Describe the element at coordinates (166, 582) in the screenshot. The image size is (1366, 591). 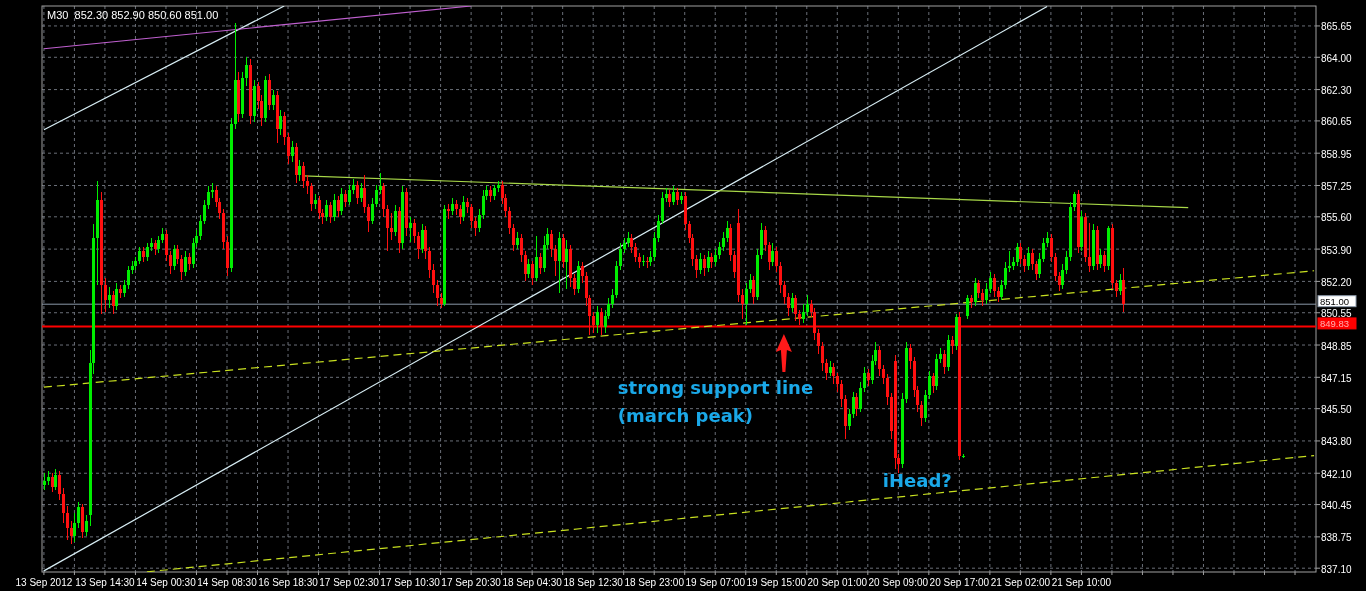
I see `x-tick-label: 14 Sep 00:30` at that location.